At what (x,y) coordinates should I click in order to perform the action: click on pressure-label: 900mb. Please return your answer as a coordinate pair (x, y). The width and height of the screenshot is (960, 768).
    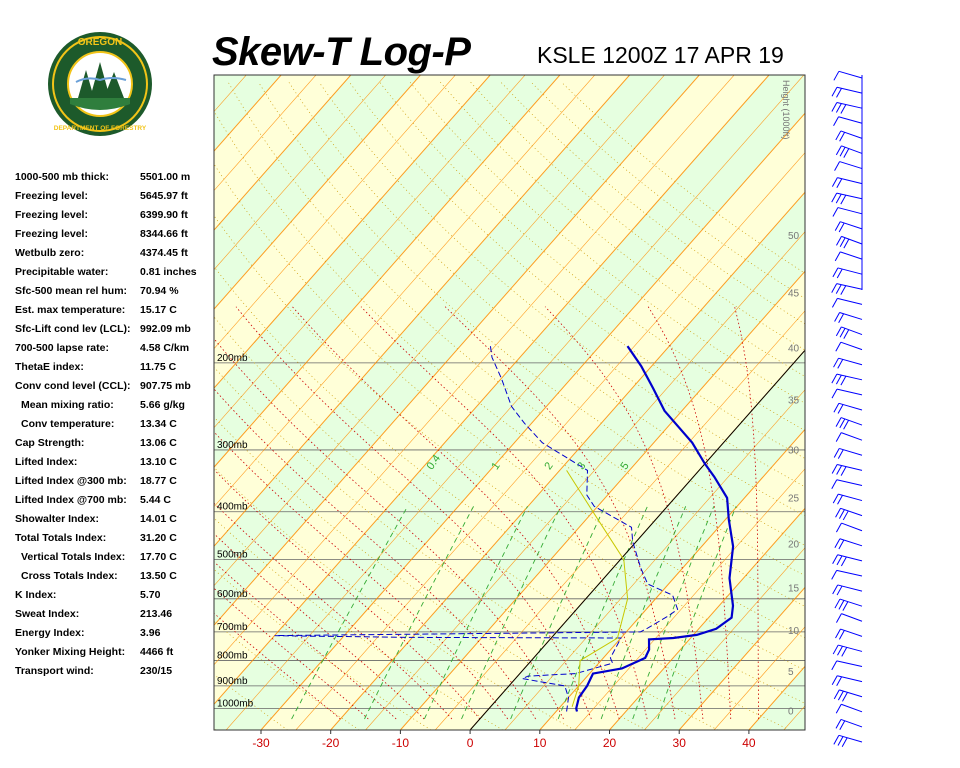
    Looking at the image, I should click on (232, 681).